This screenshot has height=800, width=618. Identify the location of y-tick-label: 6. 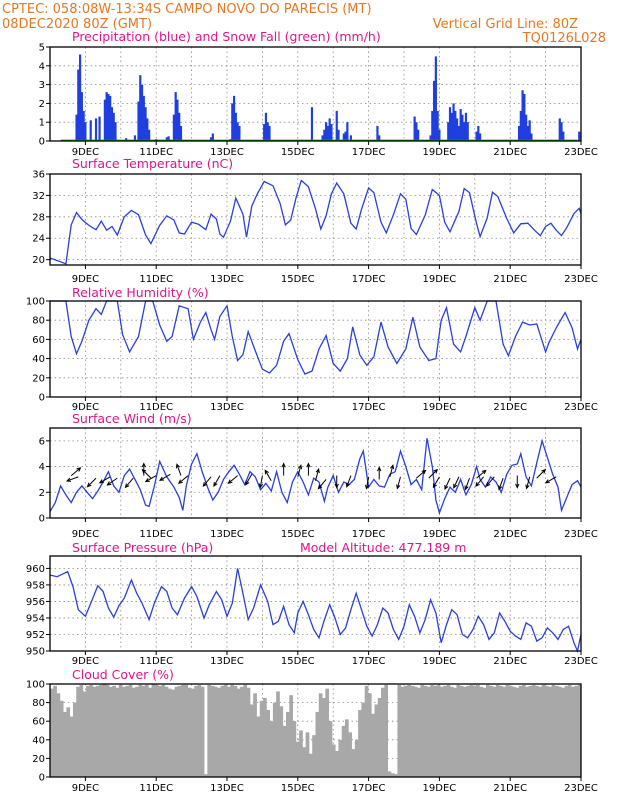
(42, 441).